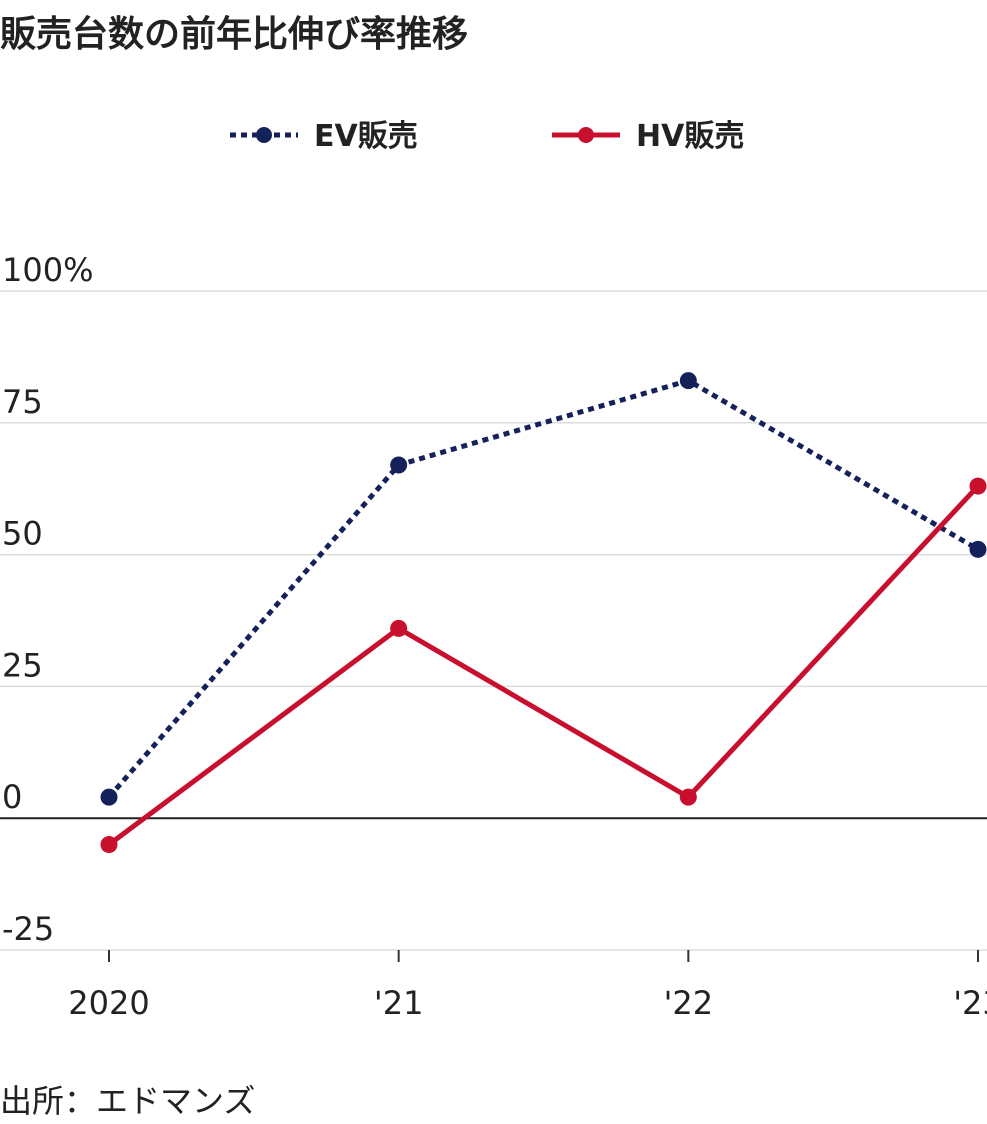 The height and width of the screenshot is (1124, 987). I want to click on y-tick-label: 0, so click(12, 797).